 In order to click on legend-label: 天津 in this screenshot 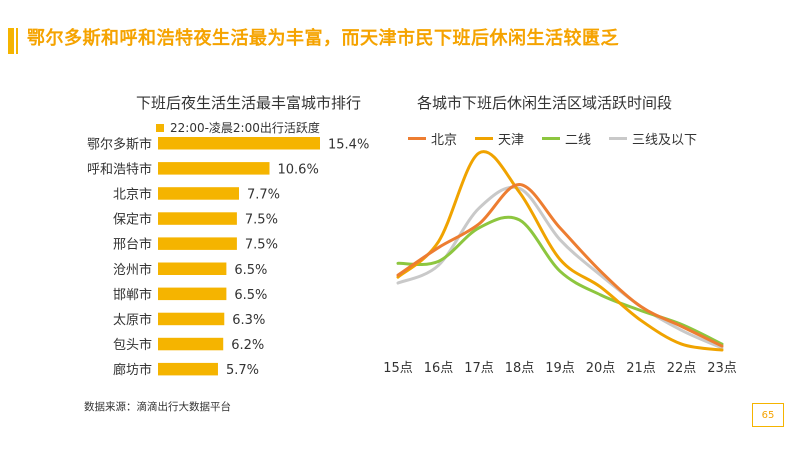, I will do `click(511, 140)`.